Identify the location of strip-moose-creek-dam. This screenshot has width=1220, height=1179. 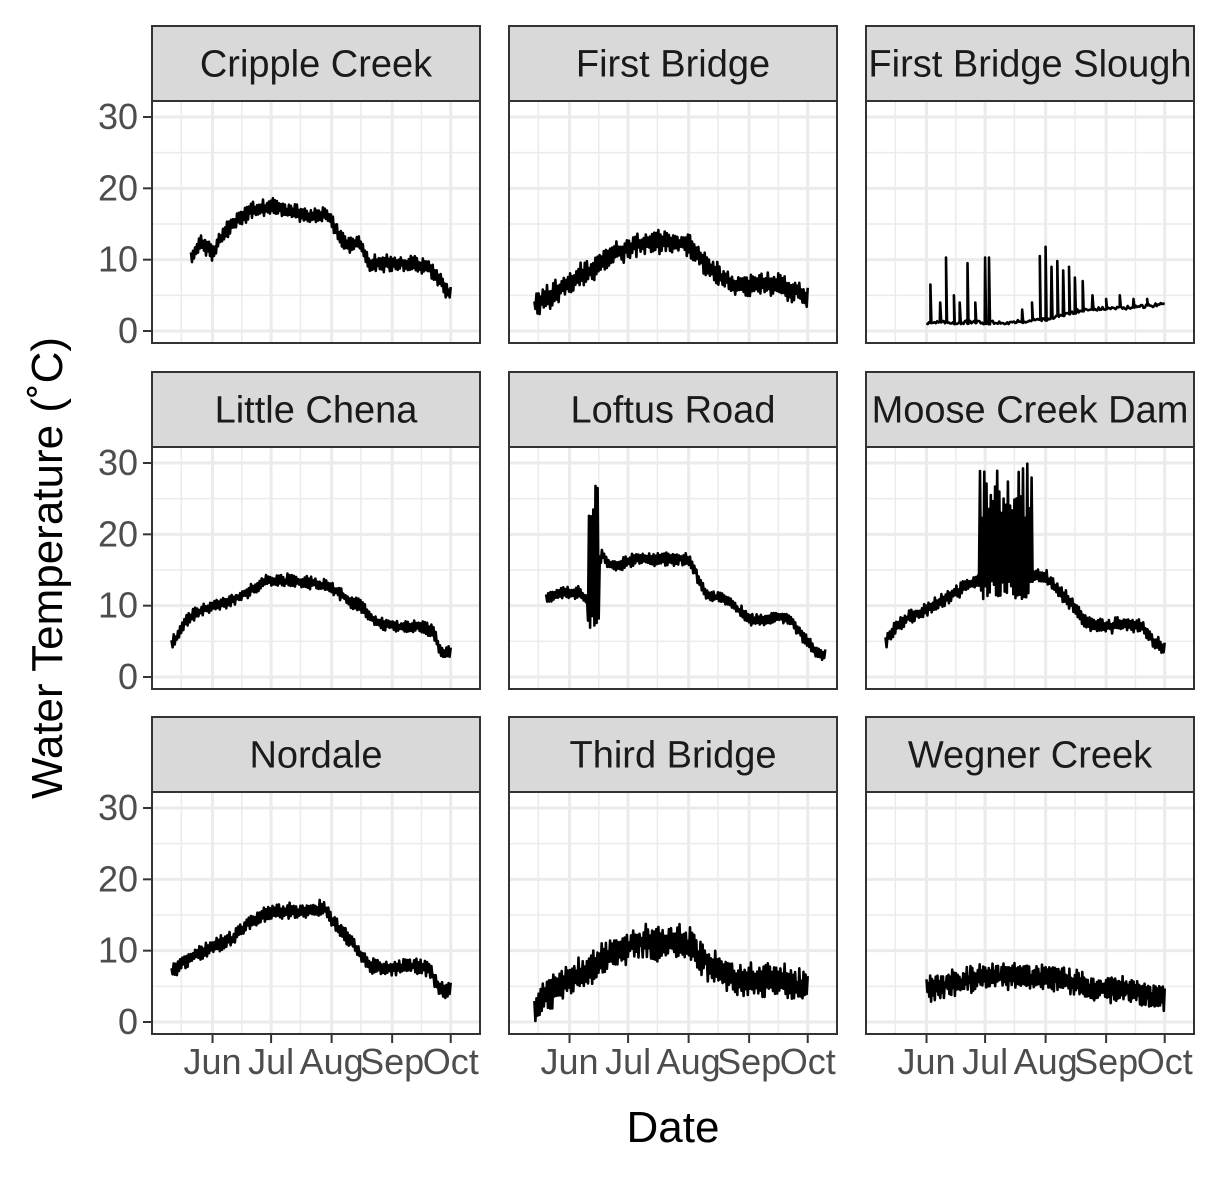
(1030, 409).